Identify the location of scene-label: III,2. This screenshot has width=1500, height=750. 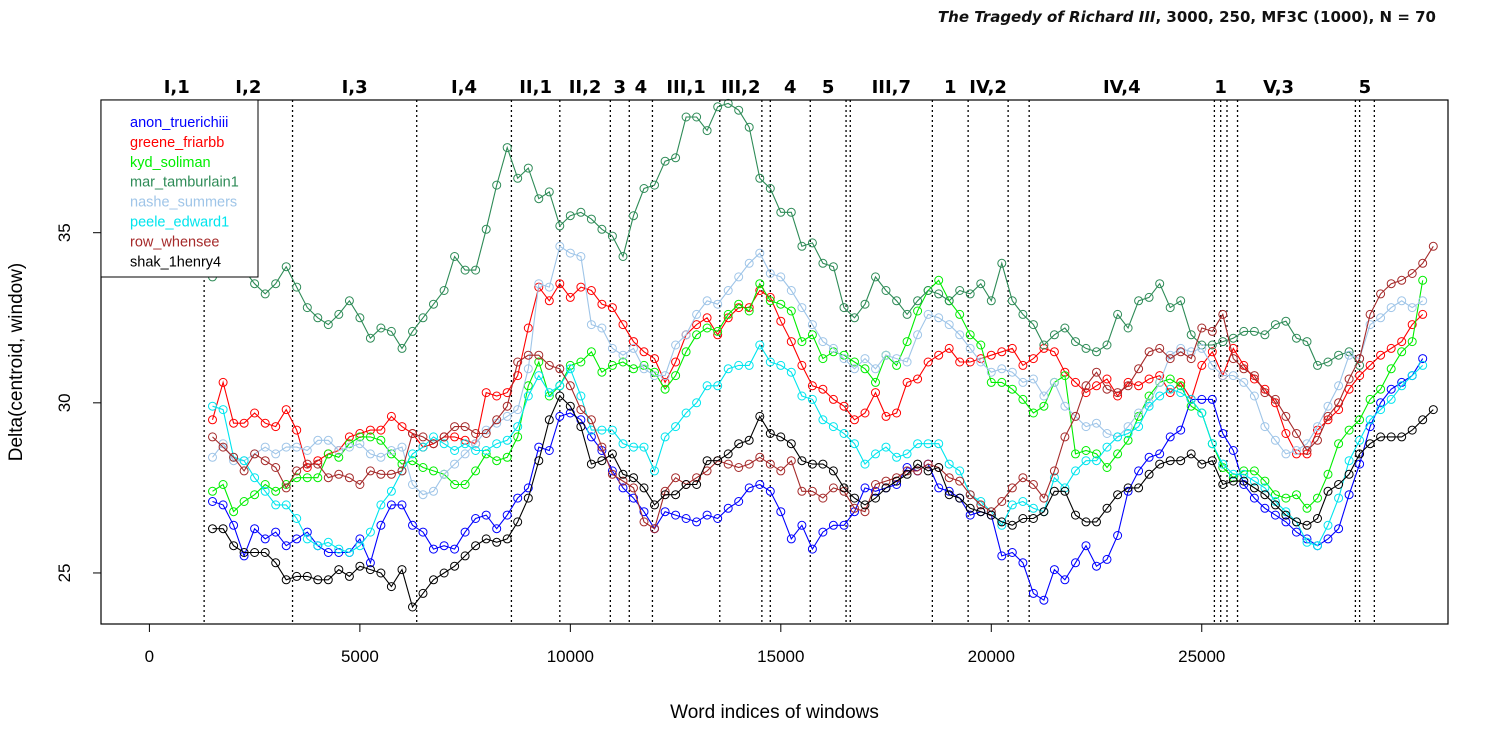
(740, 87).